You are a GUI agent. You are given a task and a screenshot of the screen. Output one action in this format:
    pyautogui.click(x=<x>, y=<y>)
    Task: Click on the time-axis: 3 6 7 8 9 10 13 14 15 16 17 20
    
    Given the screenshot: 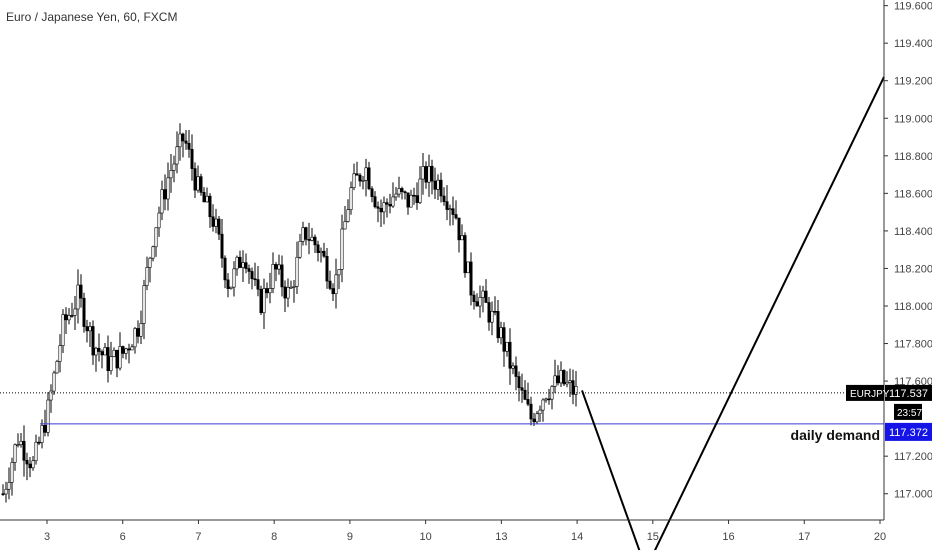 What is the action you would take?
    pyautogui.click(x=443, y=531)
    